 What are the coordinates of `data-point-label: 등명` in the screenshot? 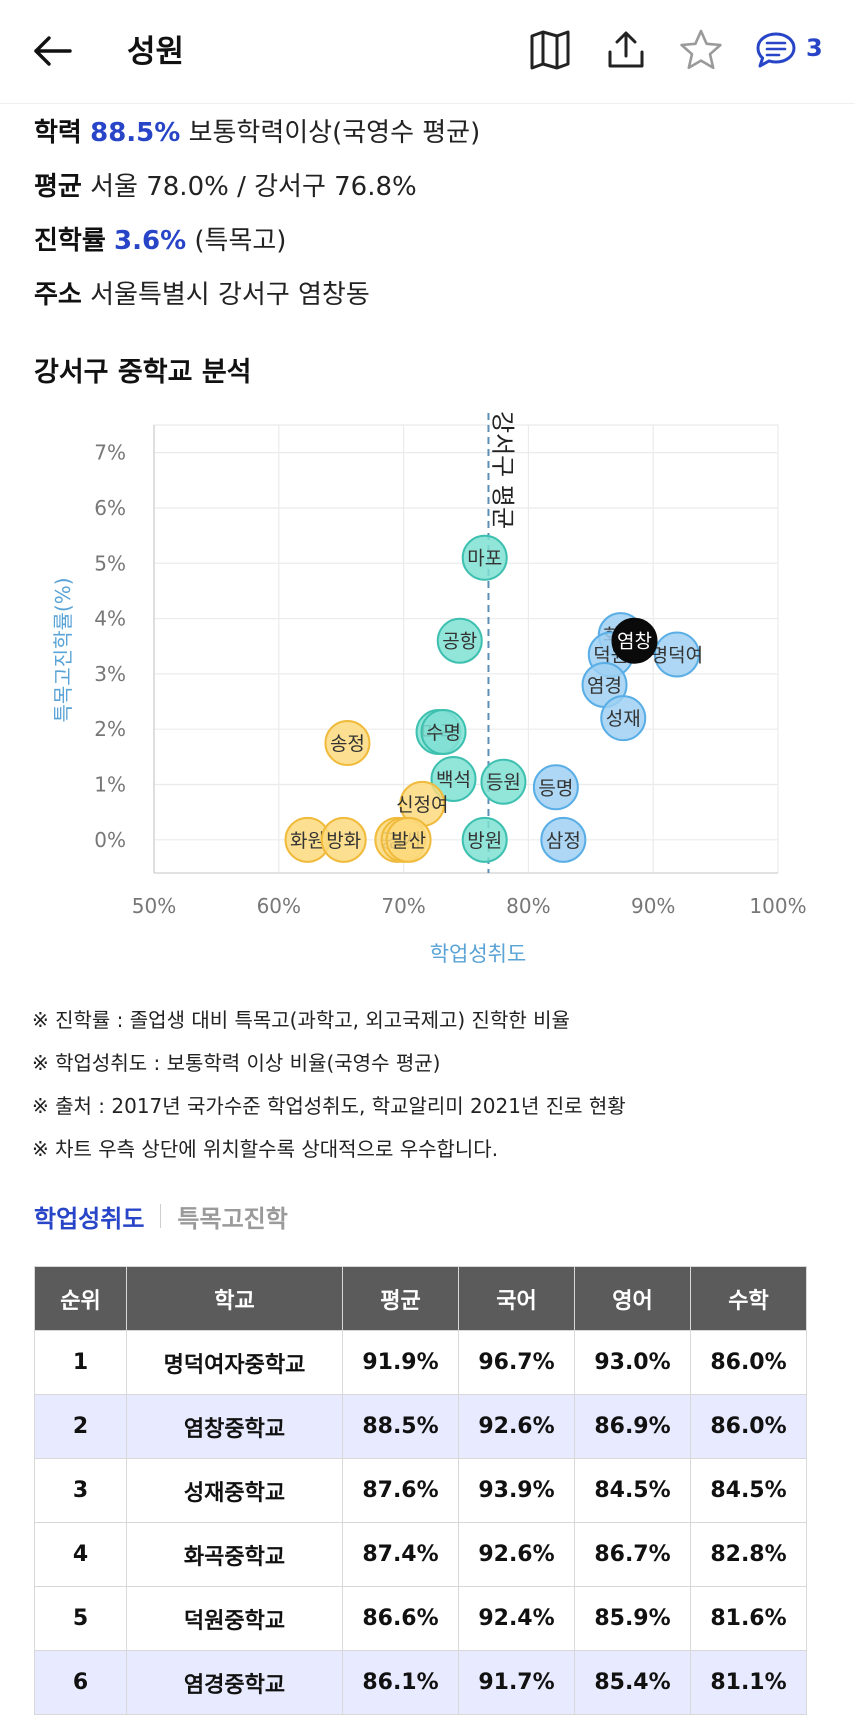 It's located at (555, 788).